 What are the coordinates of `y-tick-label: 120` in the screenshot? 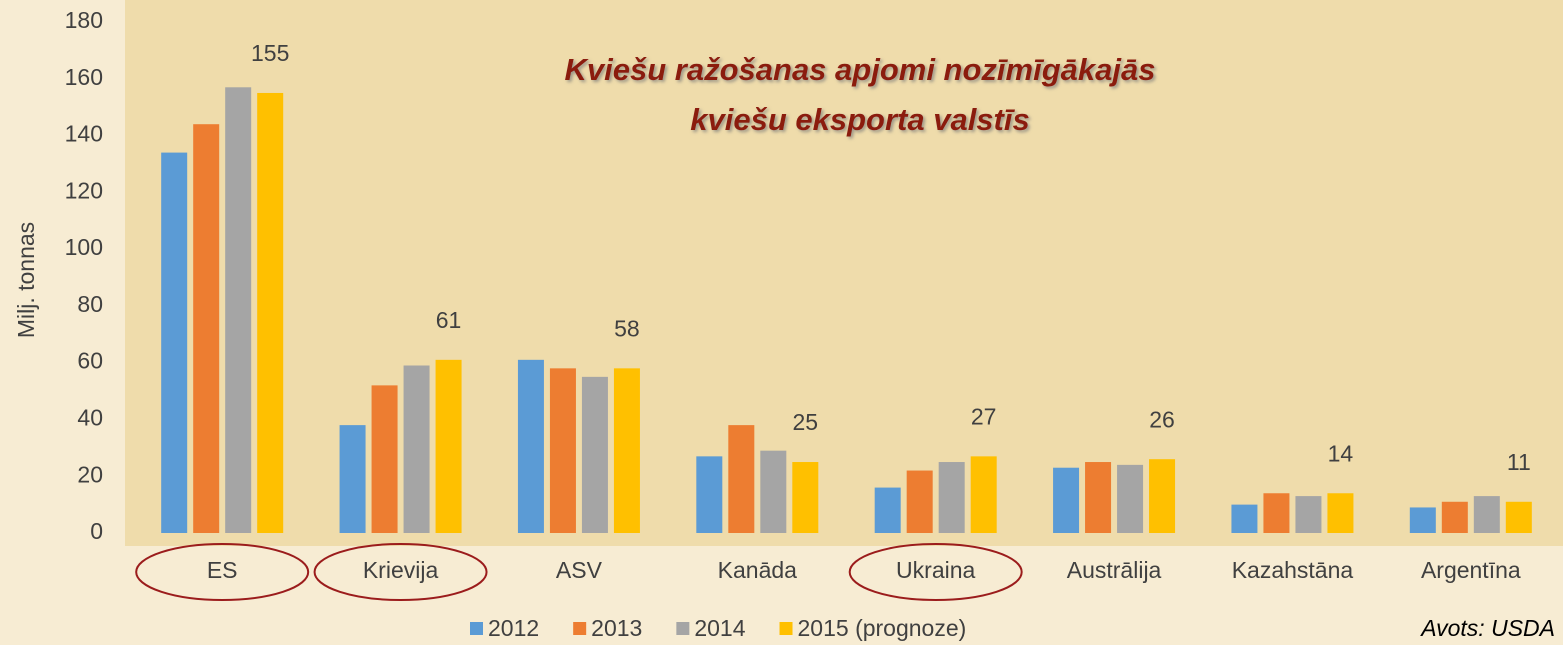 It's located at (84, 190).